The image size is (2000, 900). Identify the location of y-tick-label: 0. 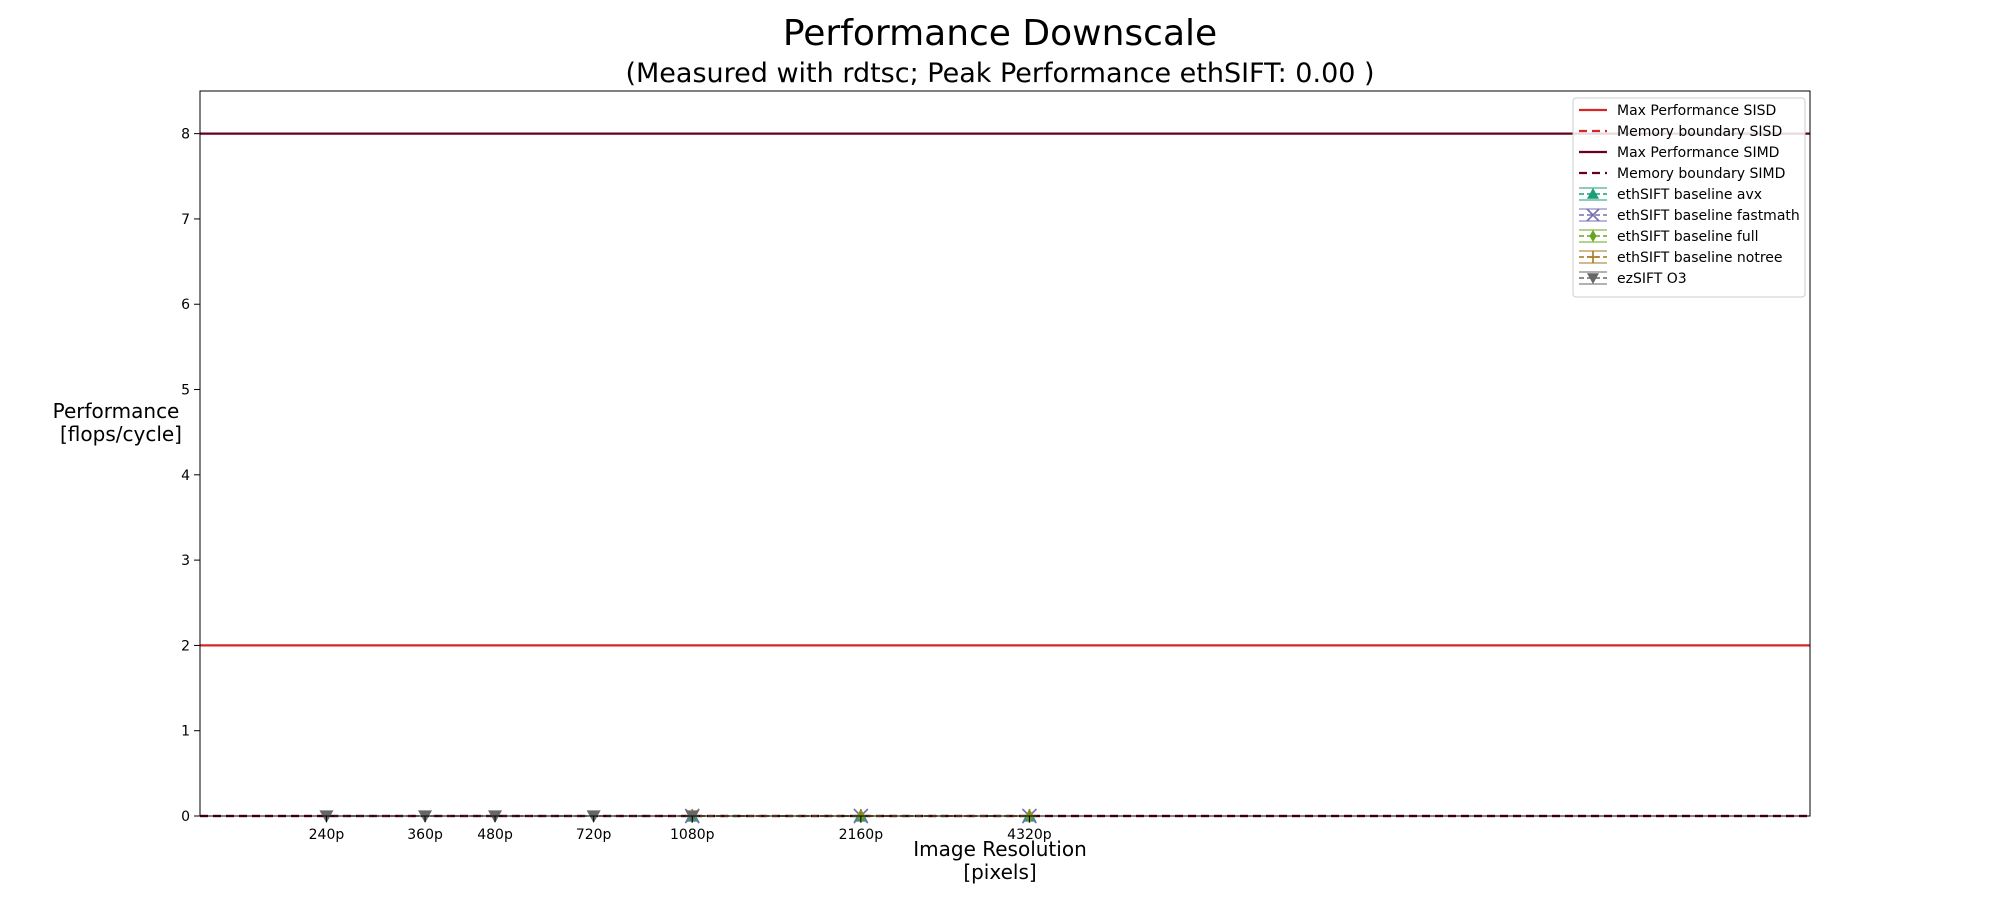
(185, 817).